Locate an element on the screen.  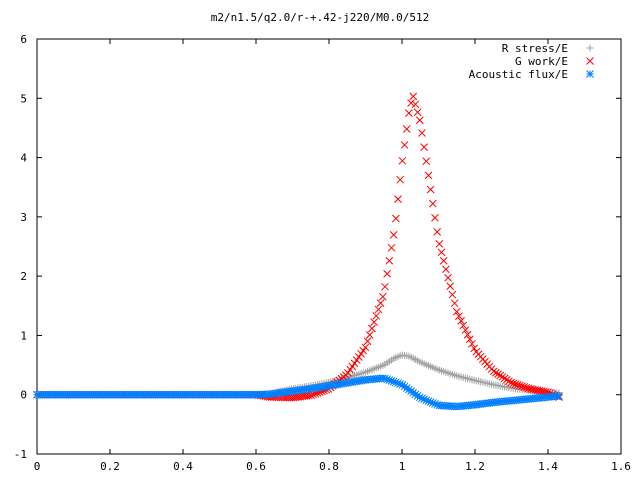
y-tick-label: 1 is located at coordinates (23, 335).